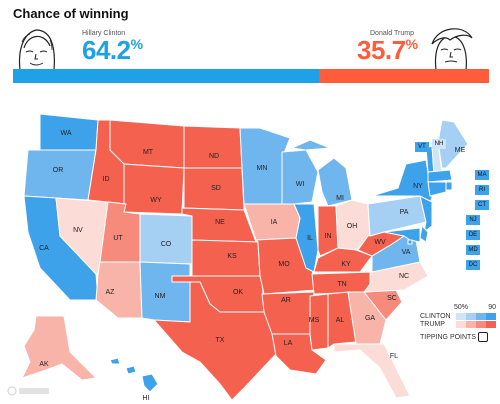 The width and height of the screenshot is (500, 404). What do you see at coordinates (392, 298) in the screenshot?
I see `label-sc: SC` at bounding box center [392, 298].